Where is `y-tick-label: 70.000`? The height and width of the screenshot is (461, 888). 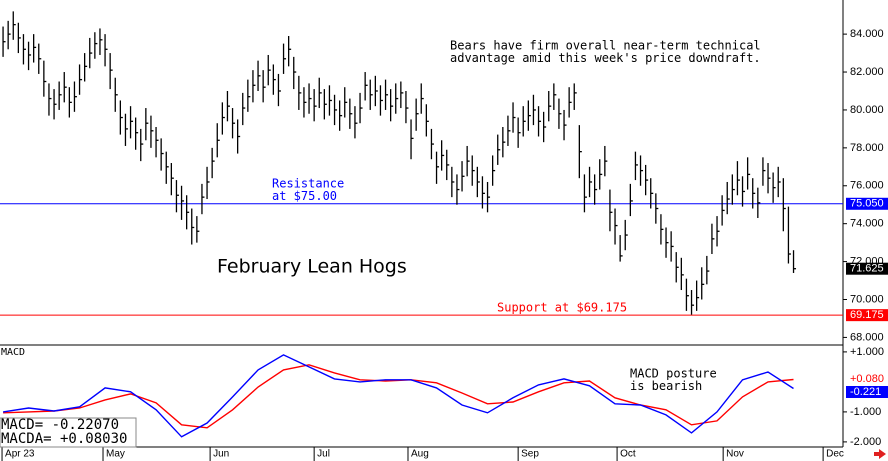
y-tick-label: 70.000 is located at coordinates (867, 299).